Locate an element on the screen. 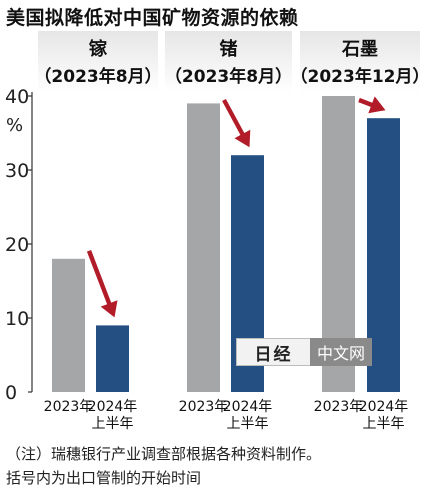  group-note: （2023年12月） is located at coordinates (358, 76).